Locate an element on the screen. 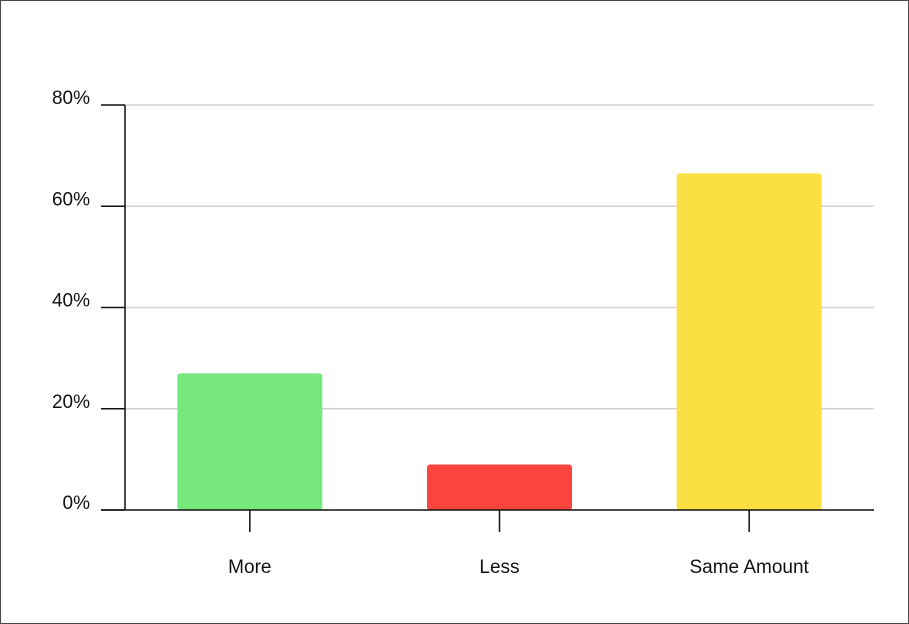  y-tick-label: 20% is located at coordinates (71, 402).